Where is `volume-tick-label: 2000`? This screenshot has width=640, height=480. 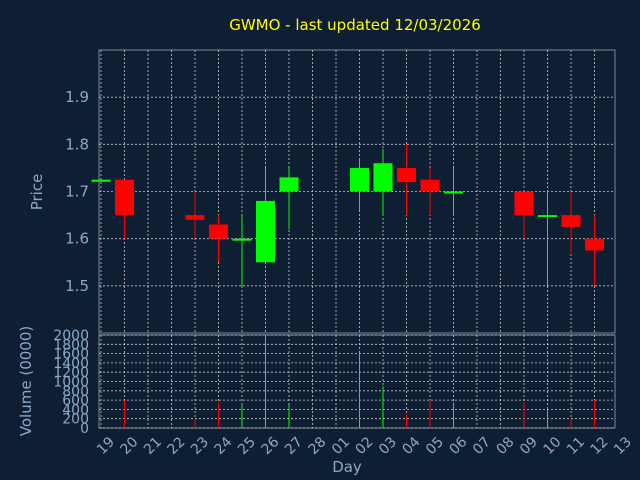 volume-tick-label: 2000 is located at coordinates (71, 336).